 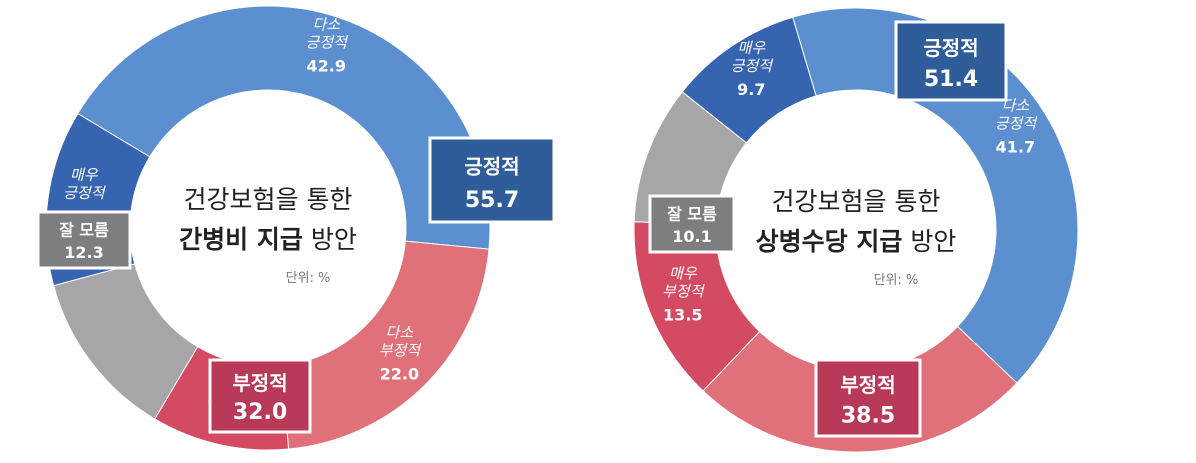 I want to click on group-box-value: 10.1, so click(x=691, y=236).